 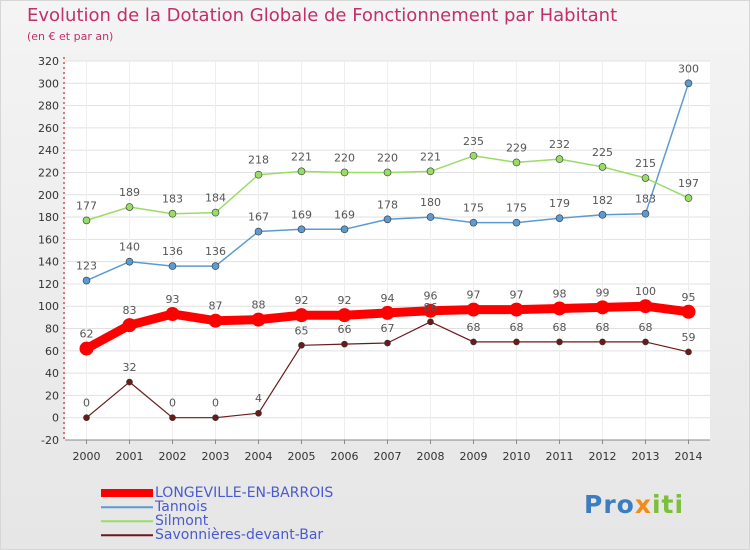 I want to click on data-label: 169, so click(x=344, y=214).